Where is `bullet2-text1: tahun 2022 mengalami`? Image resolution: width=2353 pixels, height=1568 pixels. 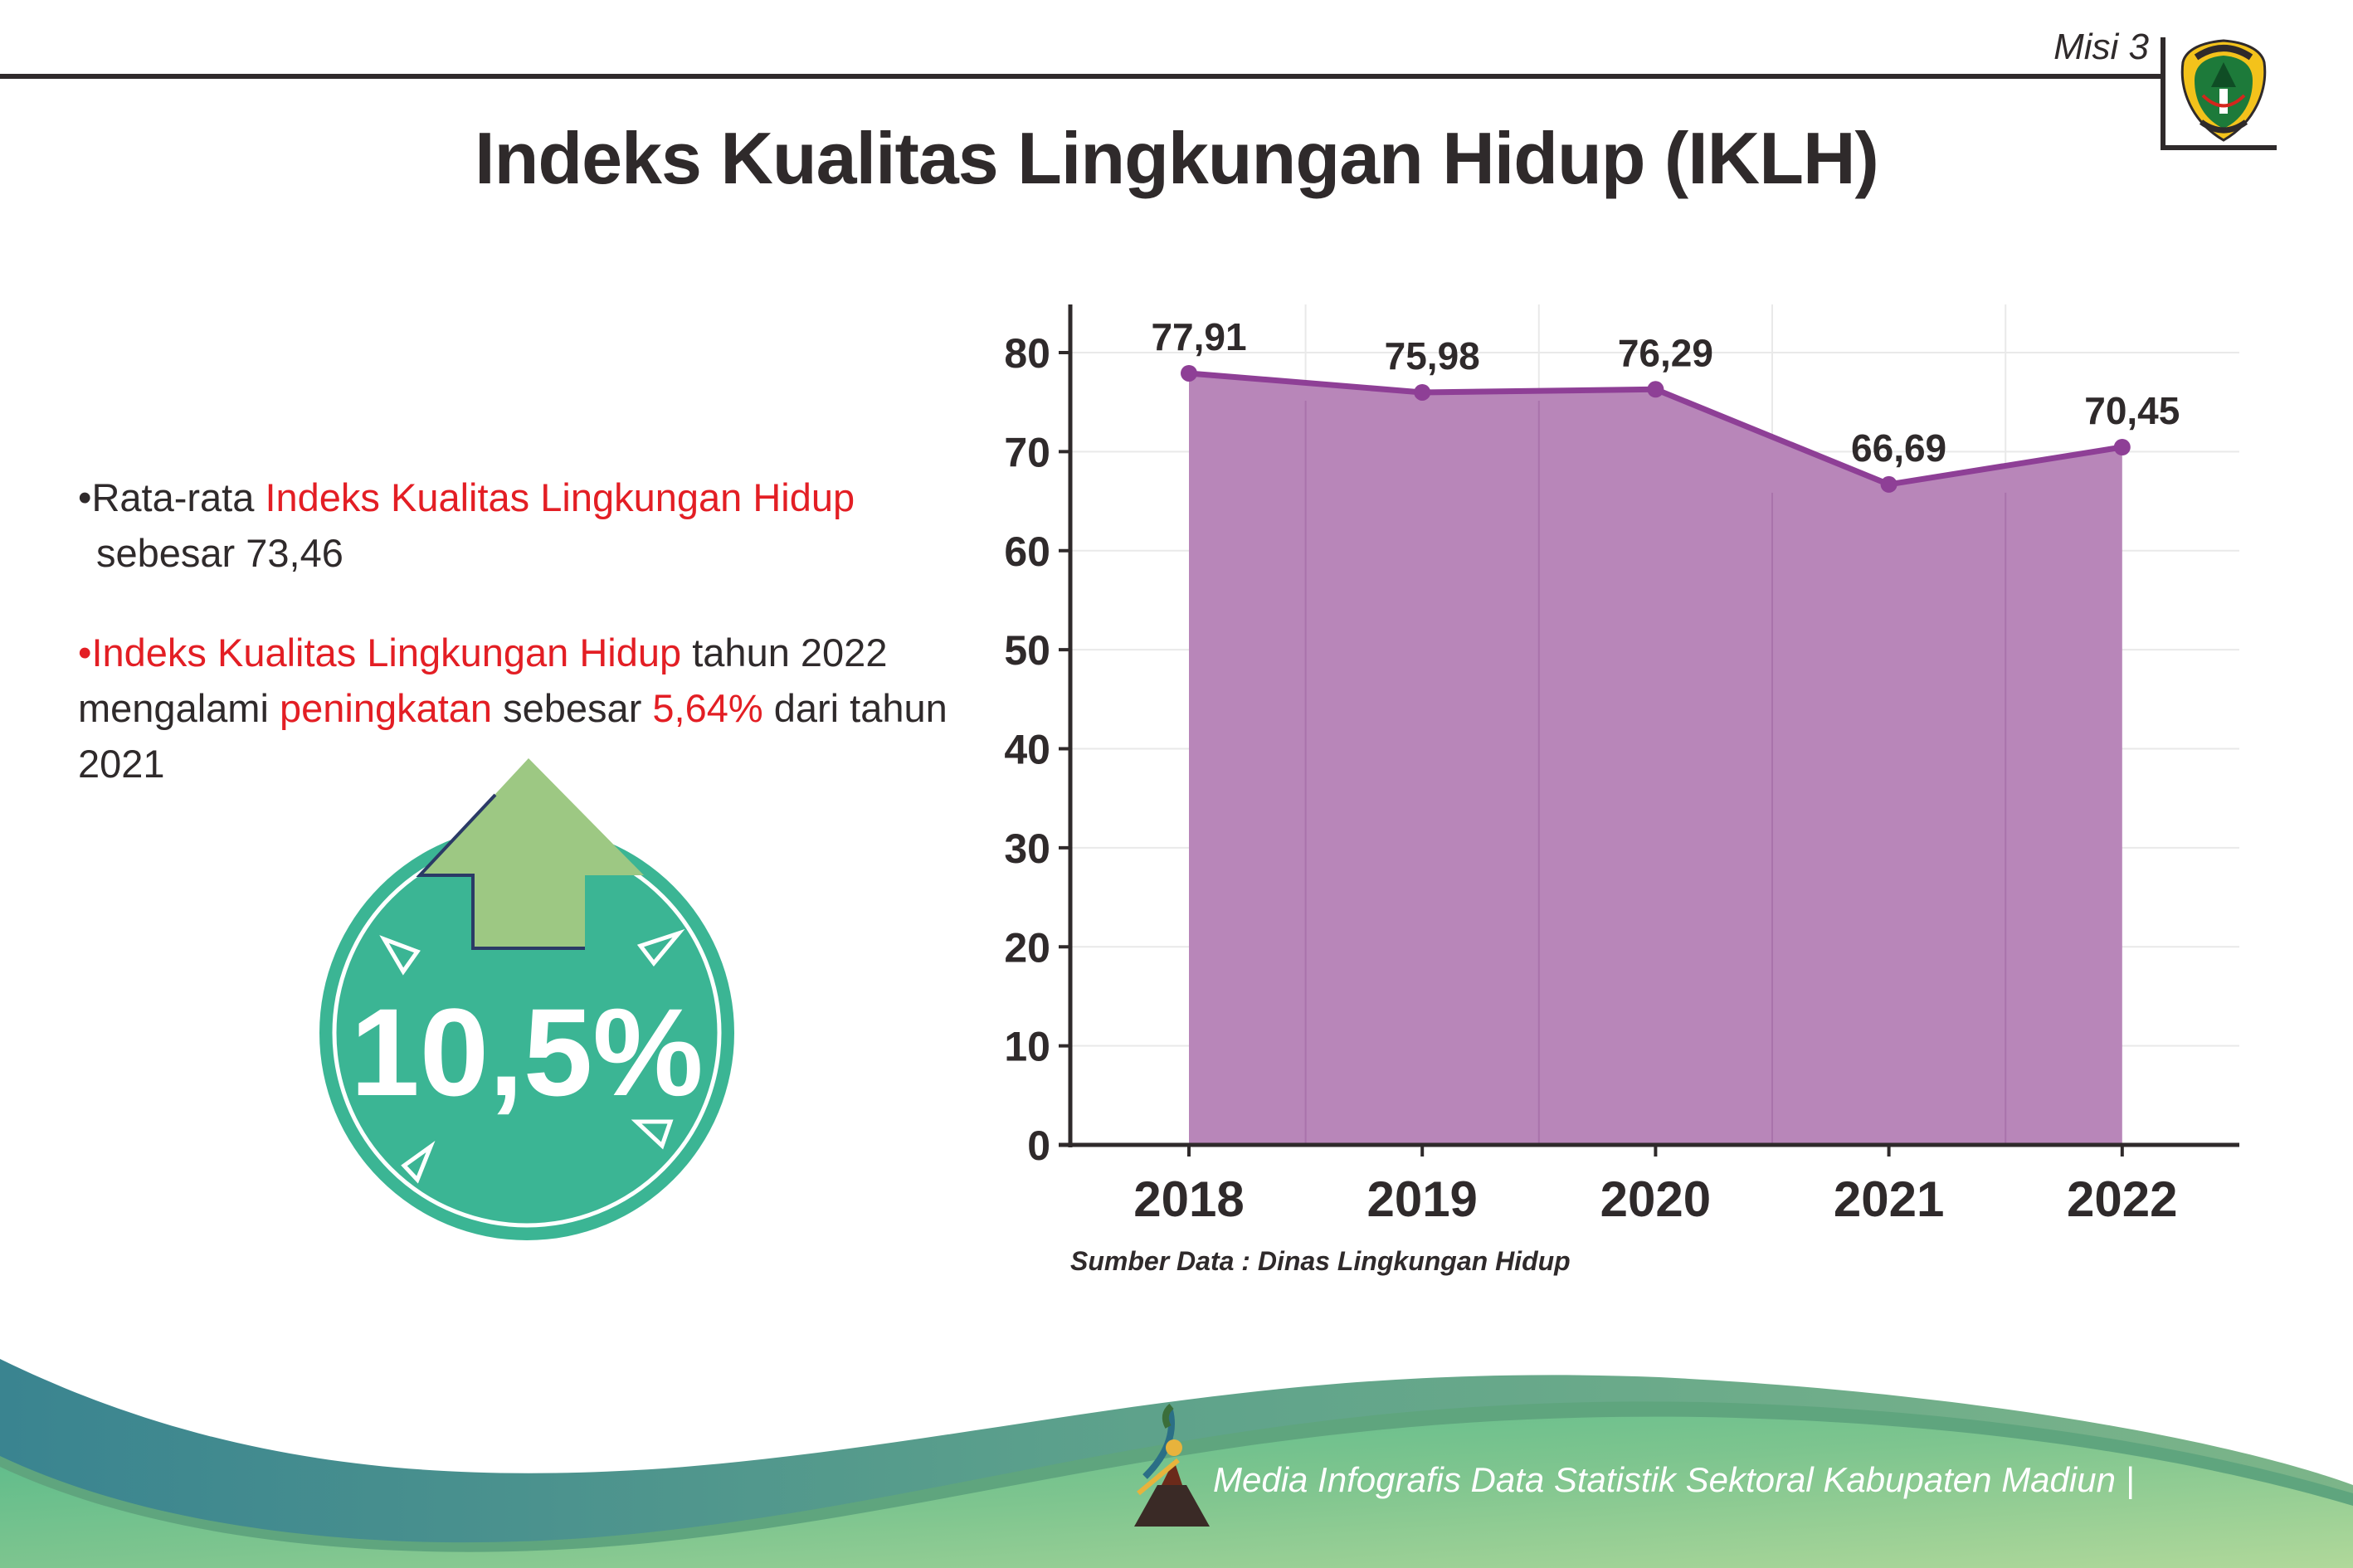
bullet2-text1: tahun 2022 mengalami is located at coordinates (483, 680).